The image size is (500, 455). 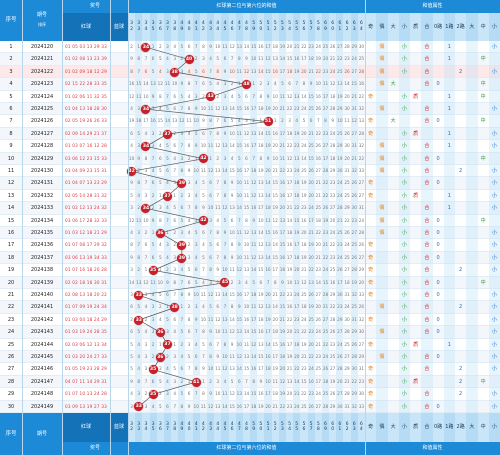 What do you see at coordinates (232, 71) in the screenshot?
I see `grid-cell: 10` at bounding box center [232, 71].